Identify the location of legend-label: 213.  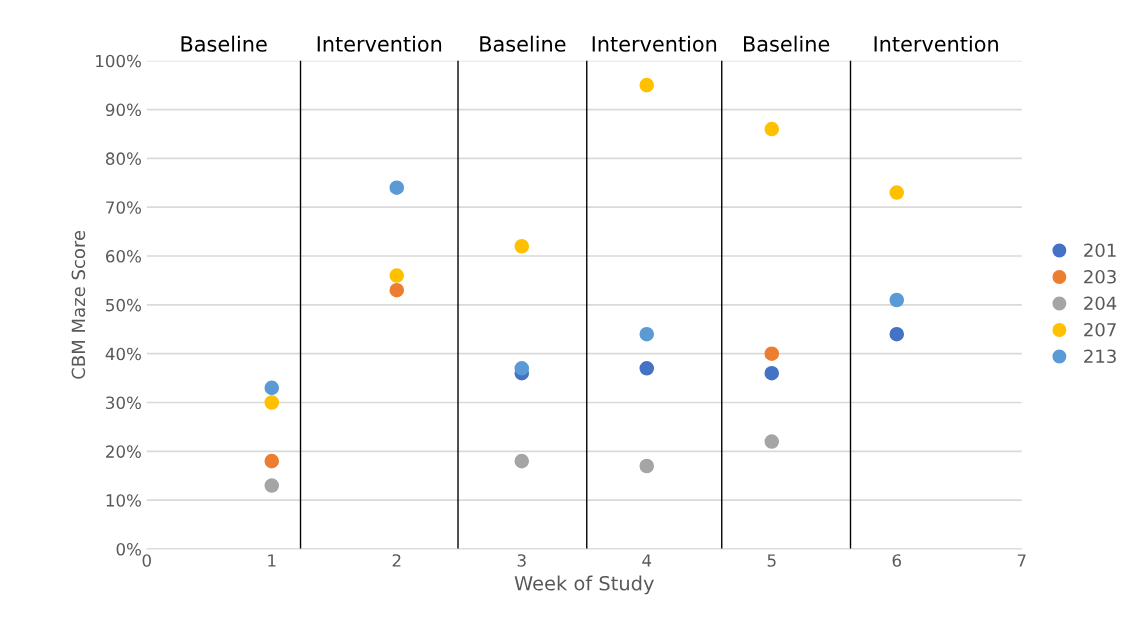
(1100, 356).